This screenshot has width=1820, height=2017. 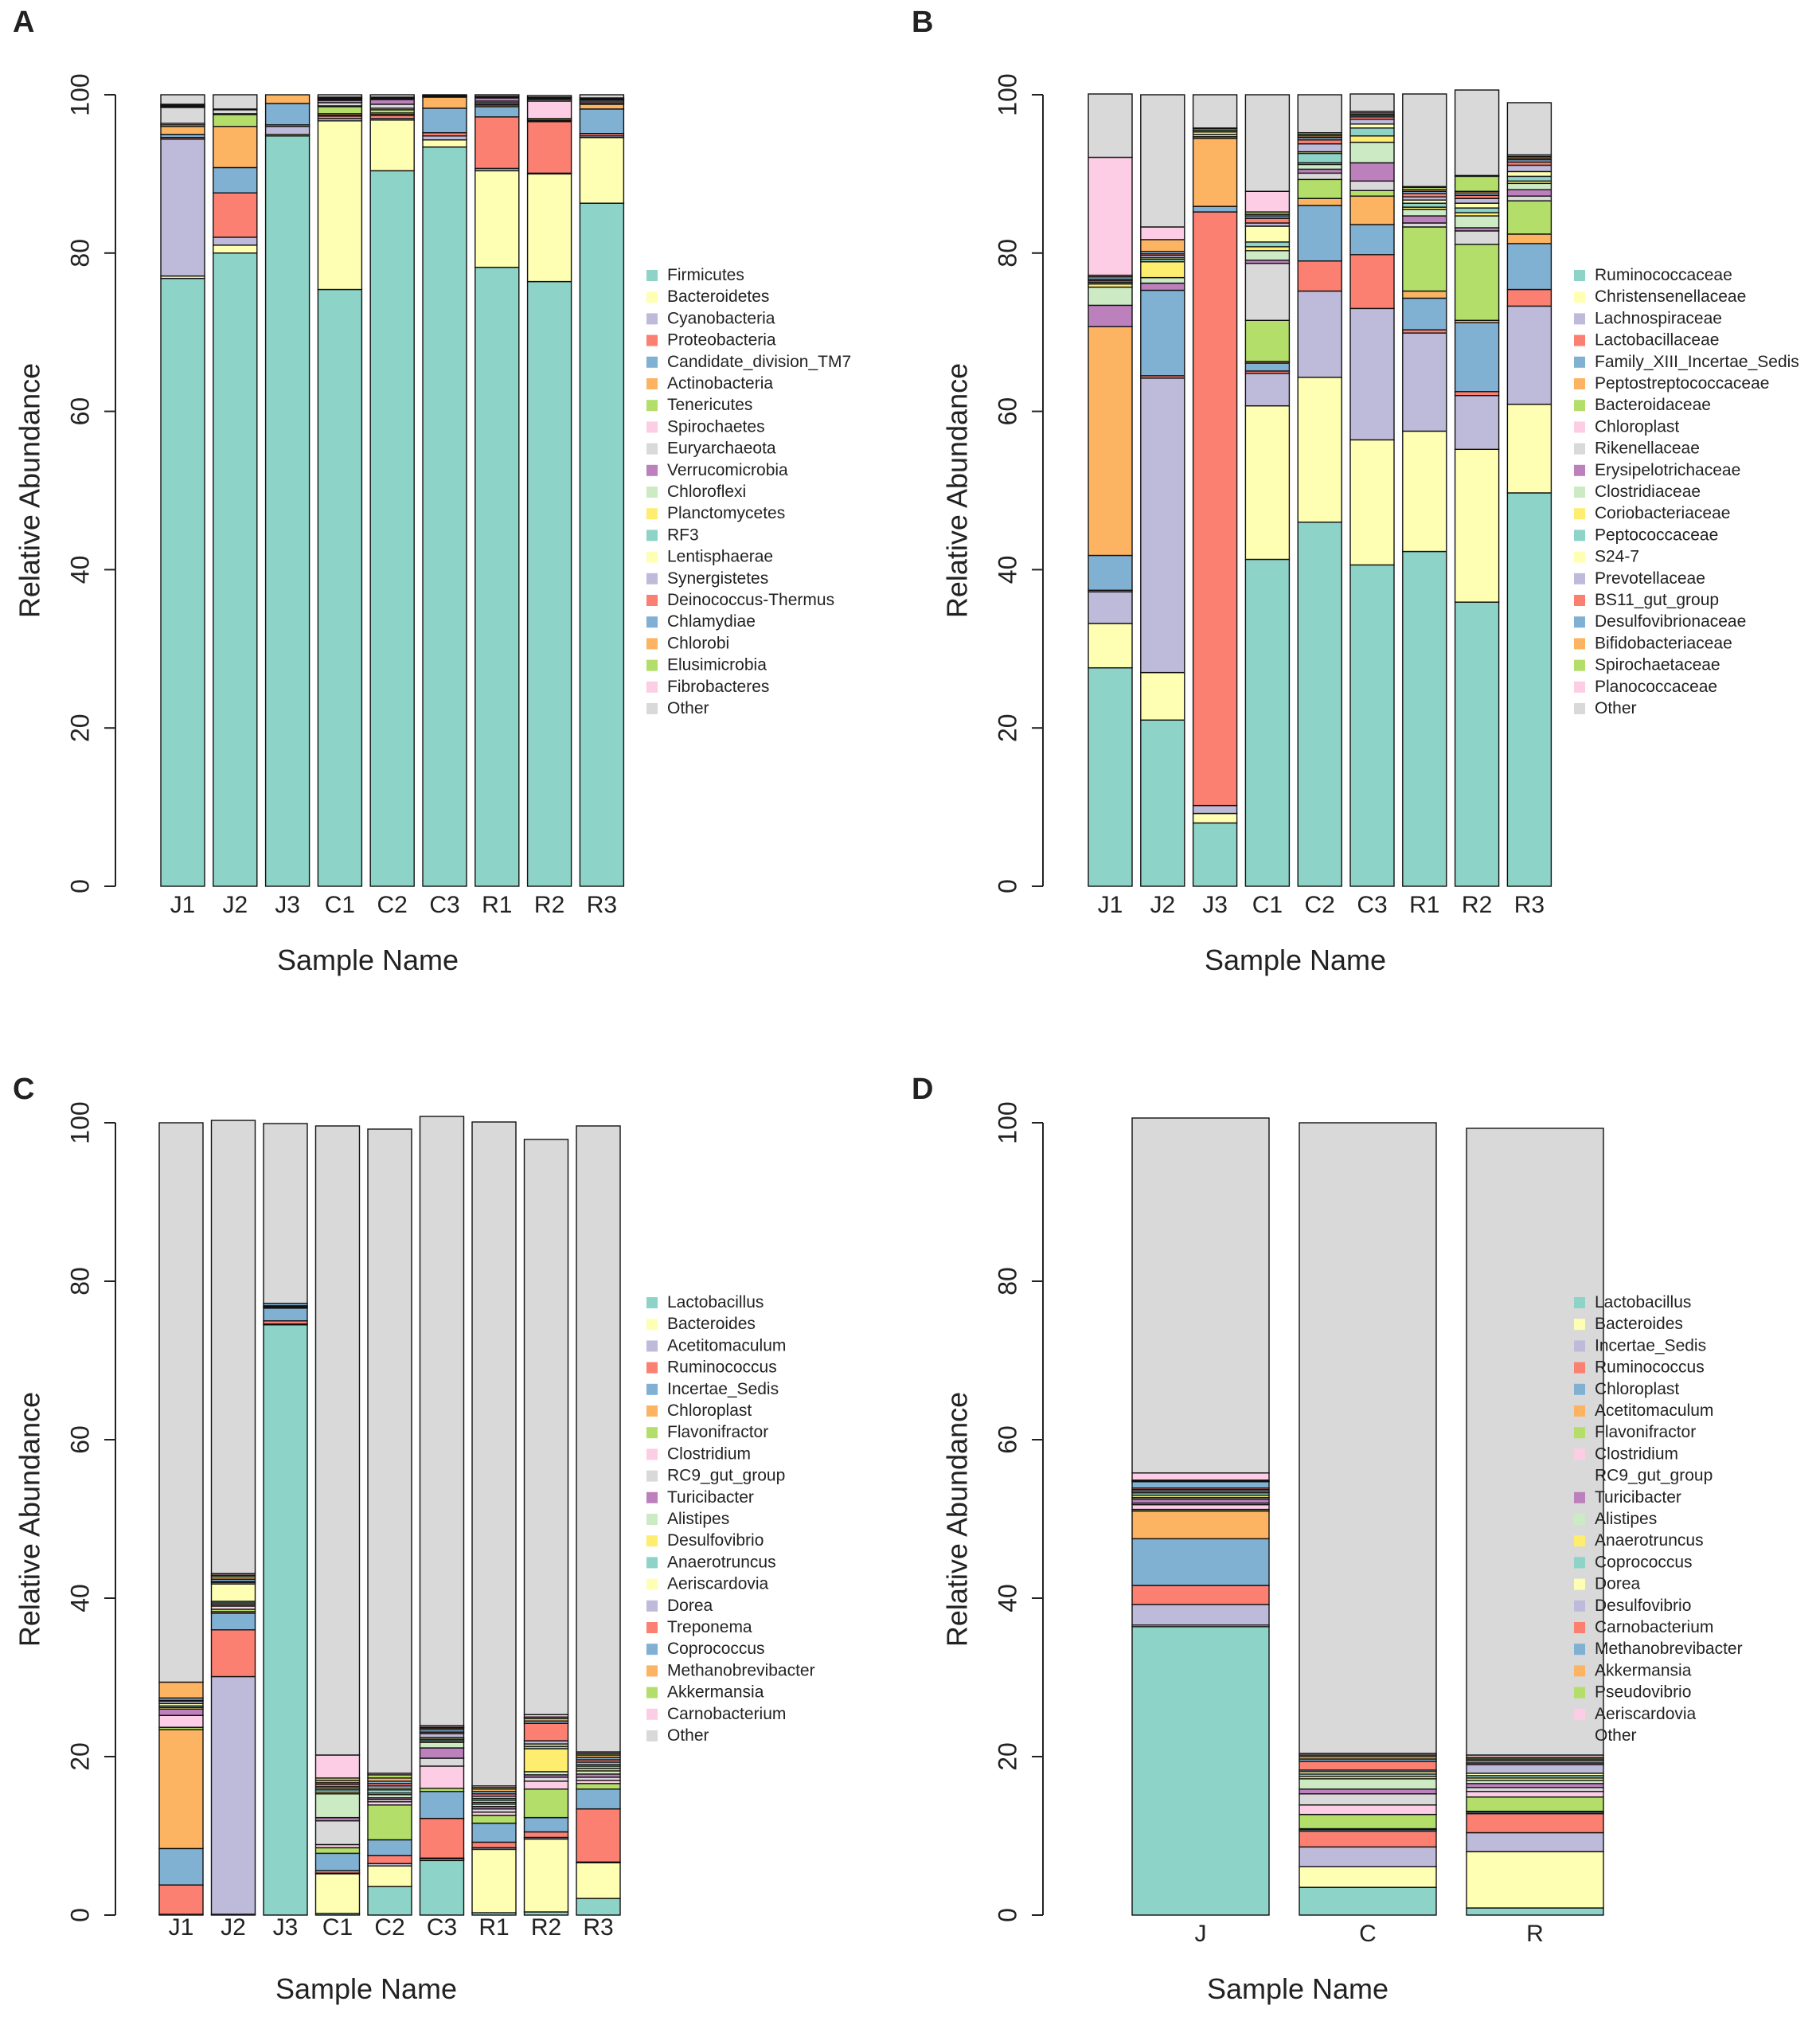 I want to click on legend-label: Peptostreptococcaceae, so click(x=1682, y=383).